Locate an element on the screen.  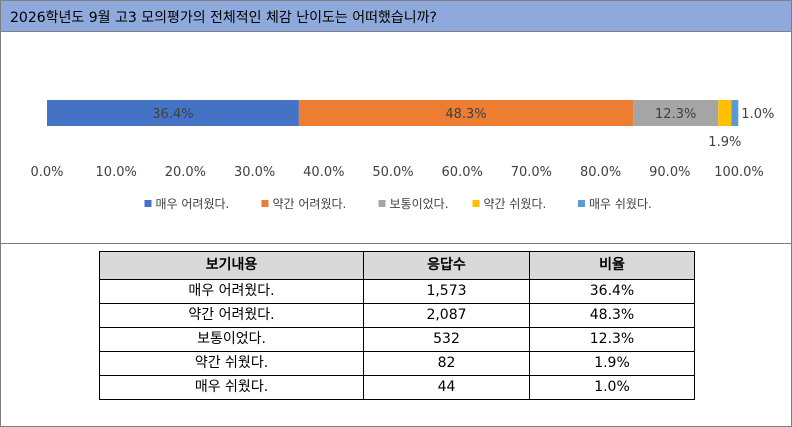
x-tick-label: 40.0% is located at coordinates (323, 172).